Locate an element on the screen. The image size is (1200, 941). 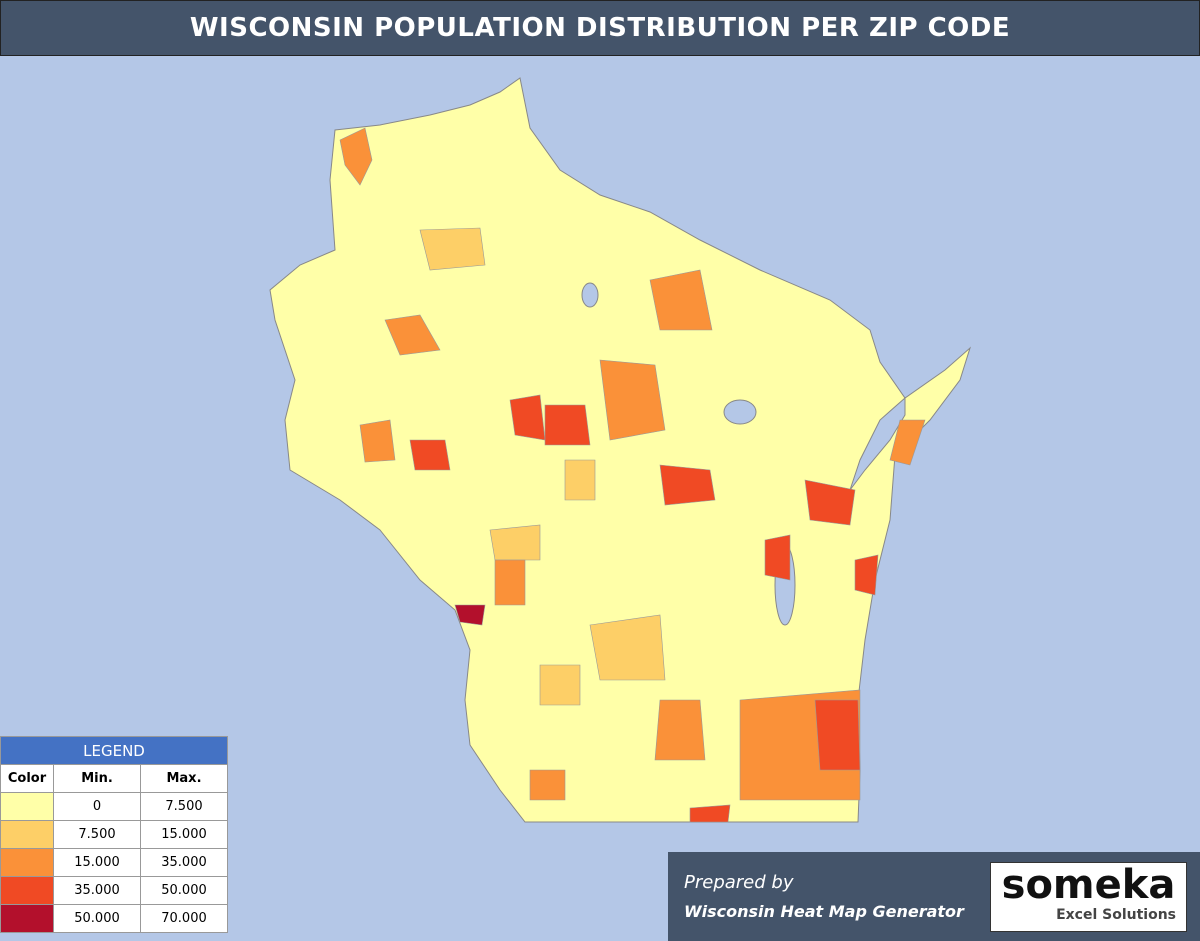
legend-max: 35.000 is located at coordinates (184, 862).